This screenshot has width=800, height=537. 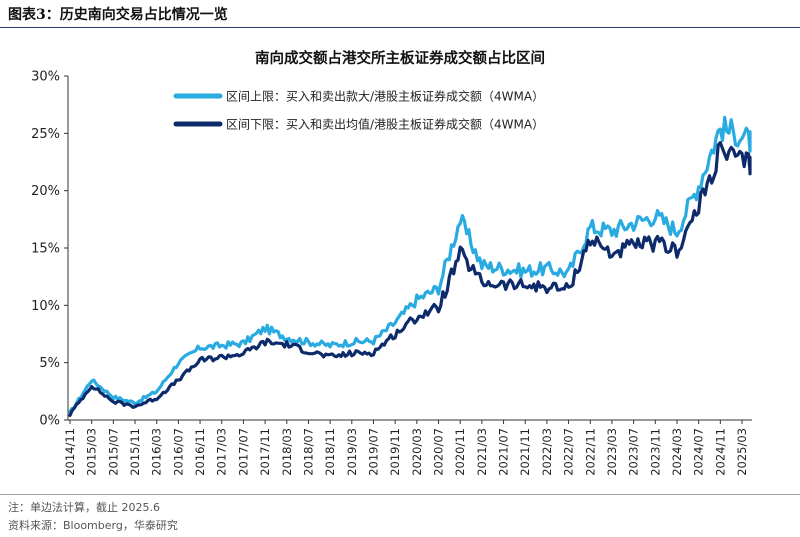 I want to click on x-tick-label: 2021/11, so click(x=525, y=452).